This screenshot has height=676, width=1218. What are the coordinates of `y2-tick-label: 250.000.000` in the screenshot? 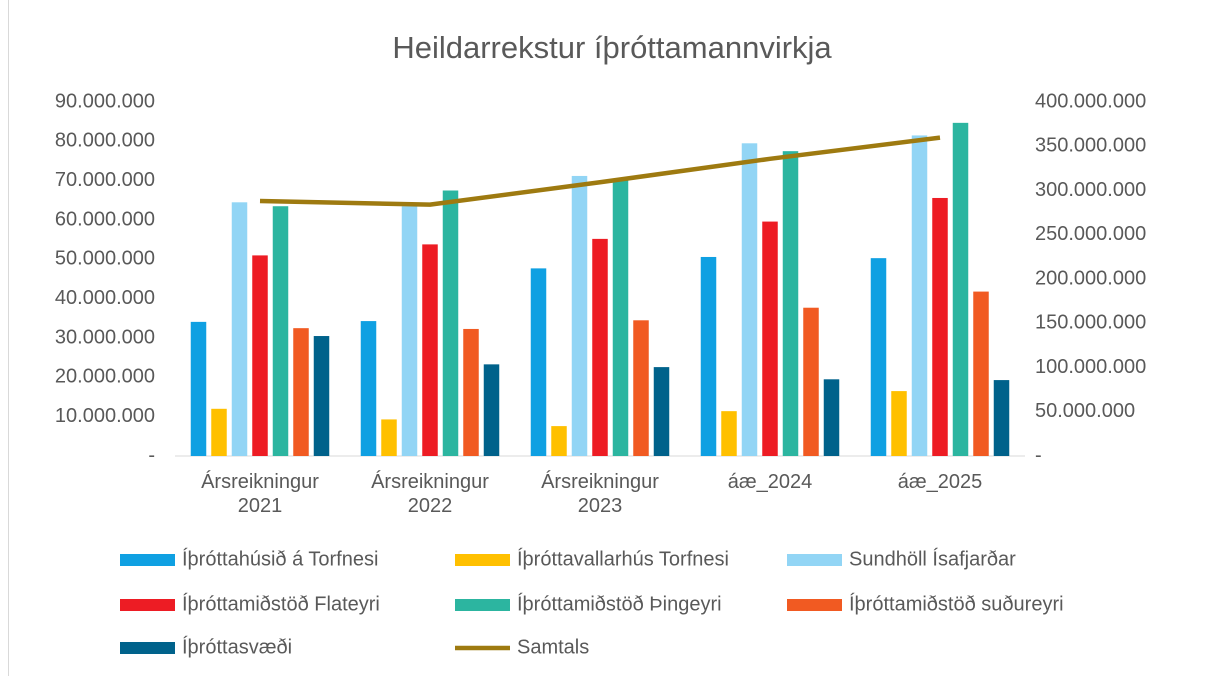 It's located at (1090, 234).